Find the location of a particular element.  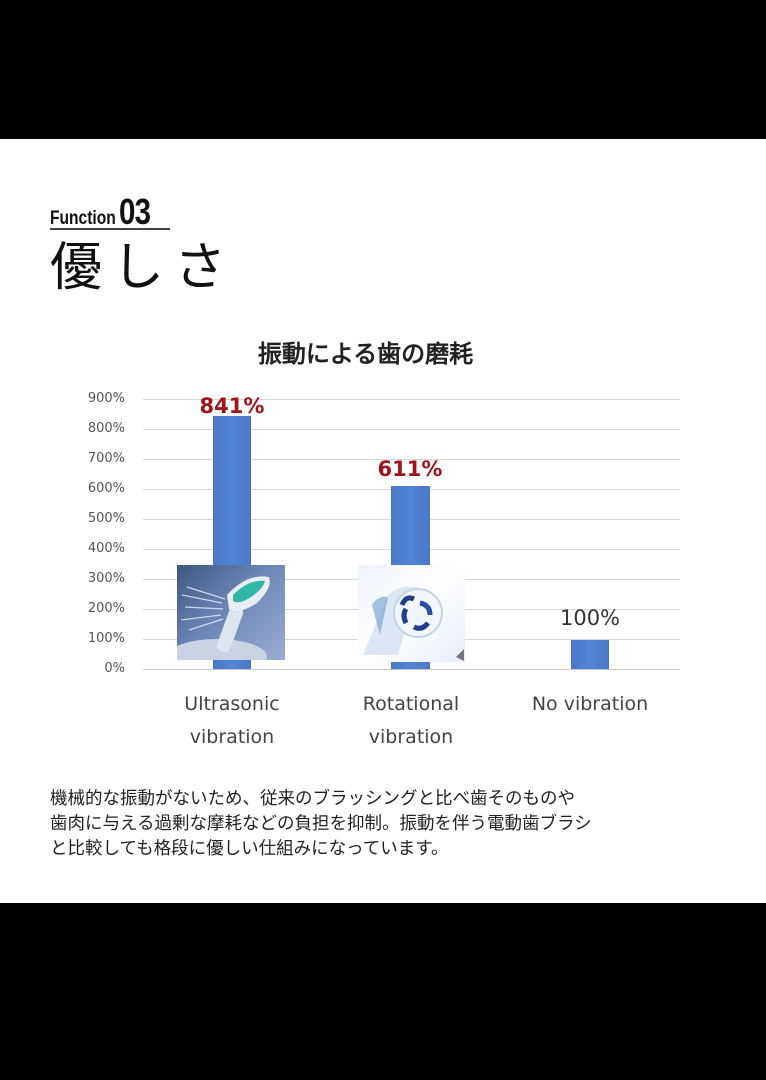

rotational-brush-photo is located at coordinates (411, 613).